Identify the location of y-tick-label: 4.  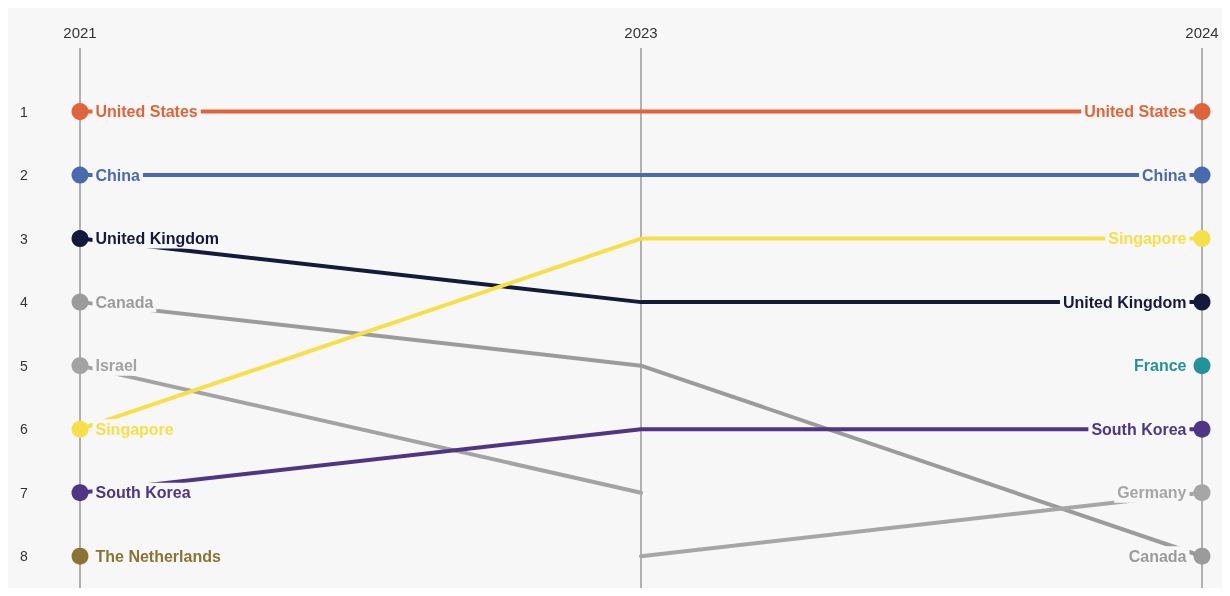
(24, 302).